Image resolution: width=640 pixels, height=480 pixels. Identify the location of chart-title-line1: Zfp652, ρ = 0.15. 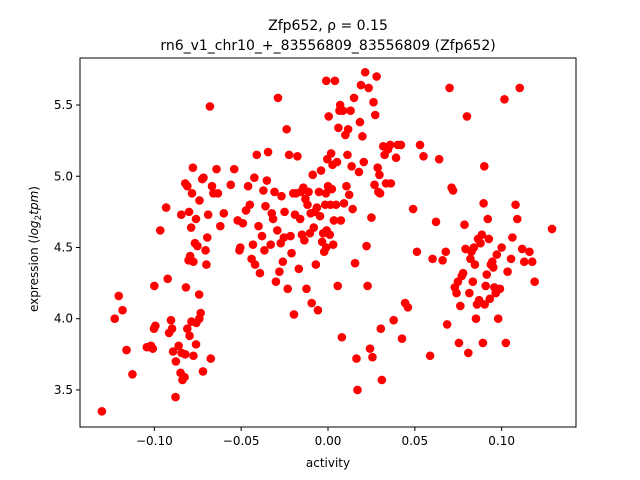
(328, 26).